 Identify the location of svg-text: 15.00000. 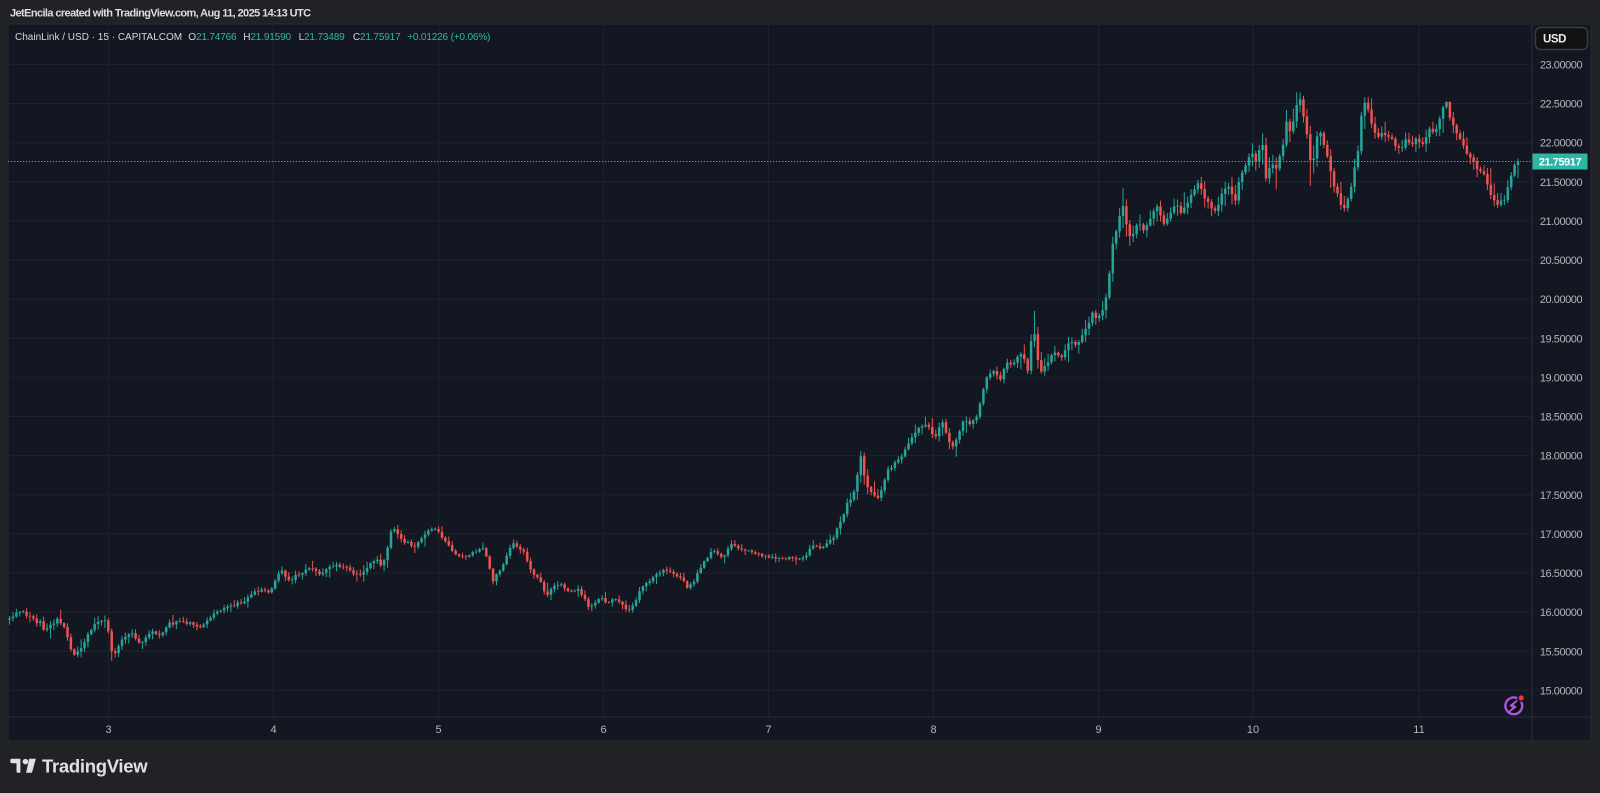
(1561, 691).